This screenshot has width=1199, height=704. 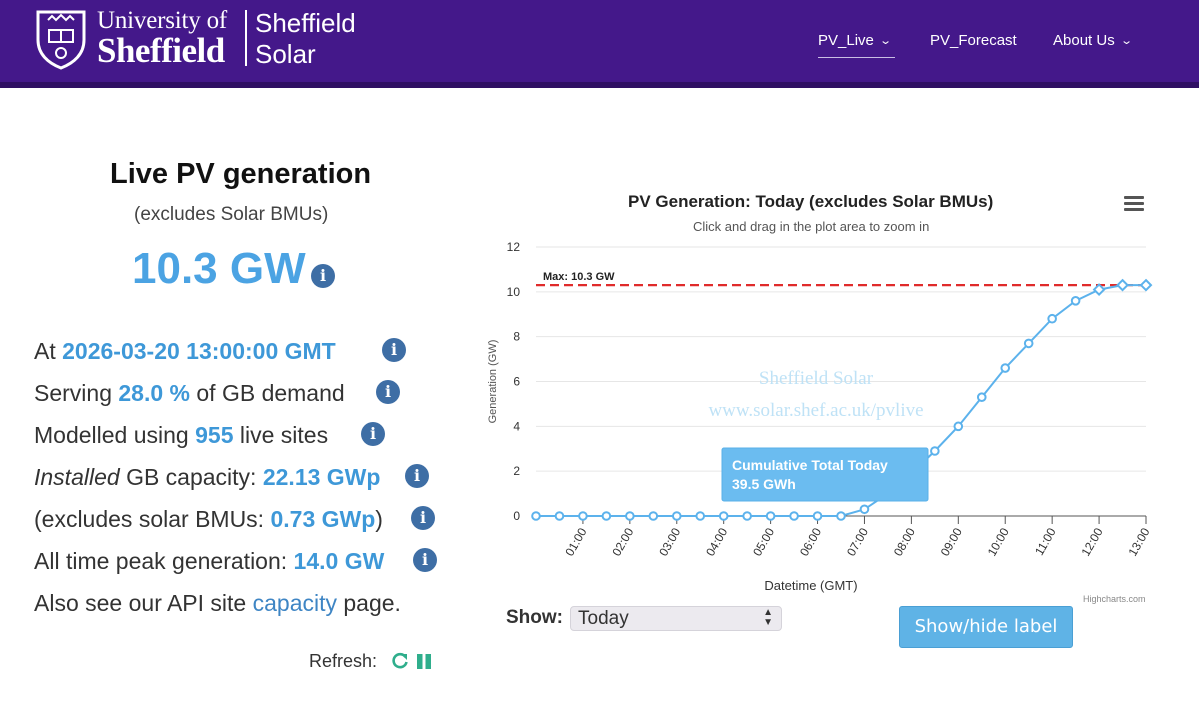 I want to click on stat-timestamp: At 2026-03-20 13:00:00 GMT, so click(x=185, y=351).